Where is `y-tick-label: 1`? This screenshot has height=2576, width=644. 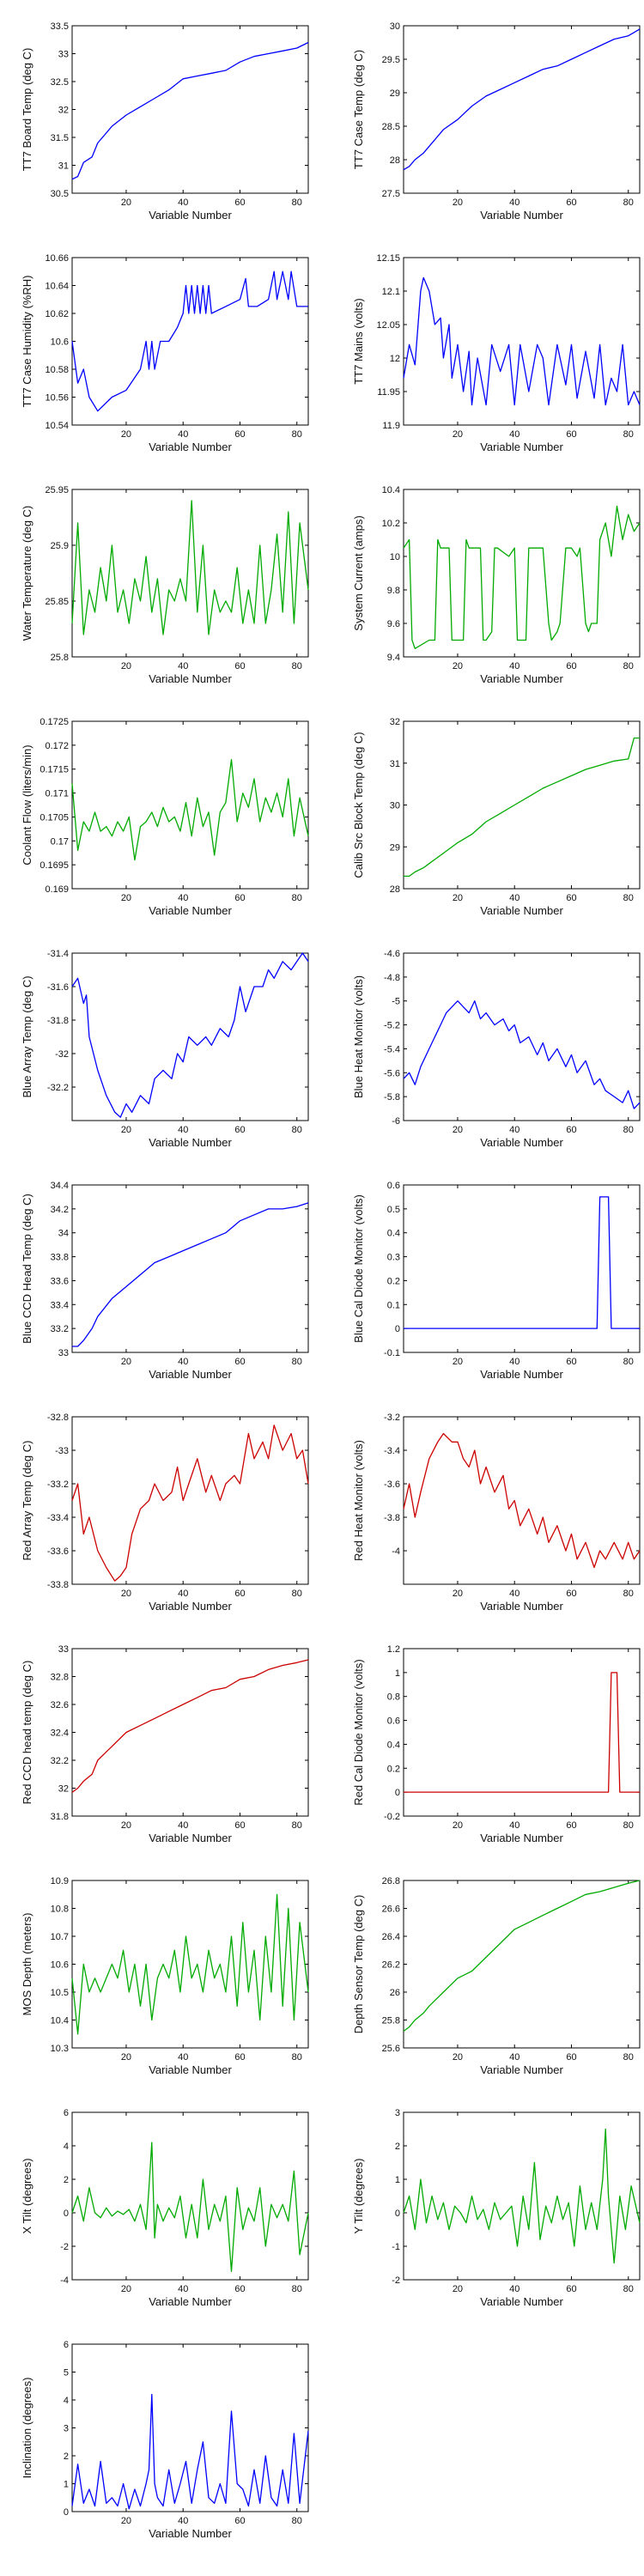
y-tick-label: 1 is located at coordinates (66, 2485).